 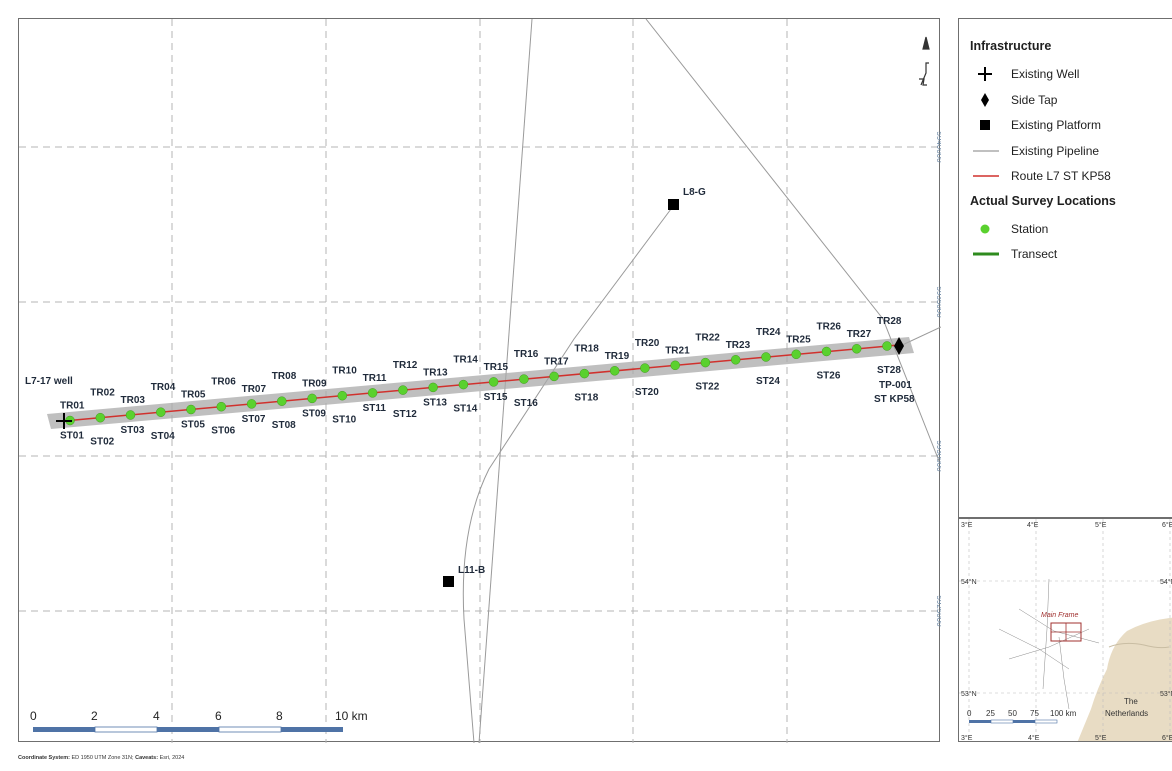 What do you see at coordinates (465, 409) in the screenshot?
I see `station-label: ST14` at bounding box center [465, 409].